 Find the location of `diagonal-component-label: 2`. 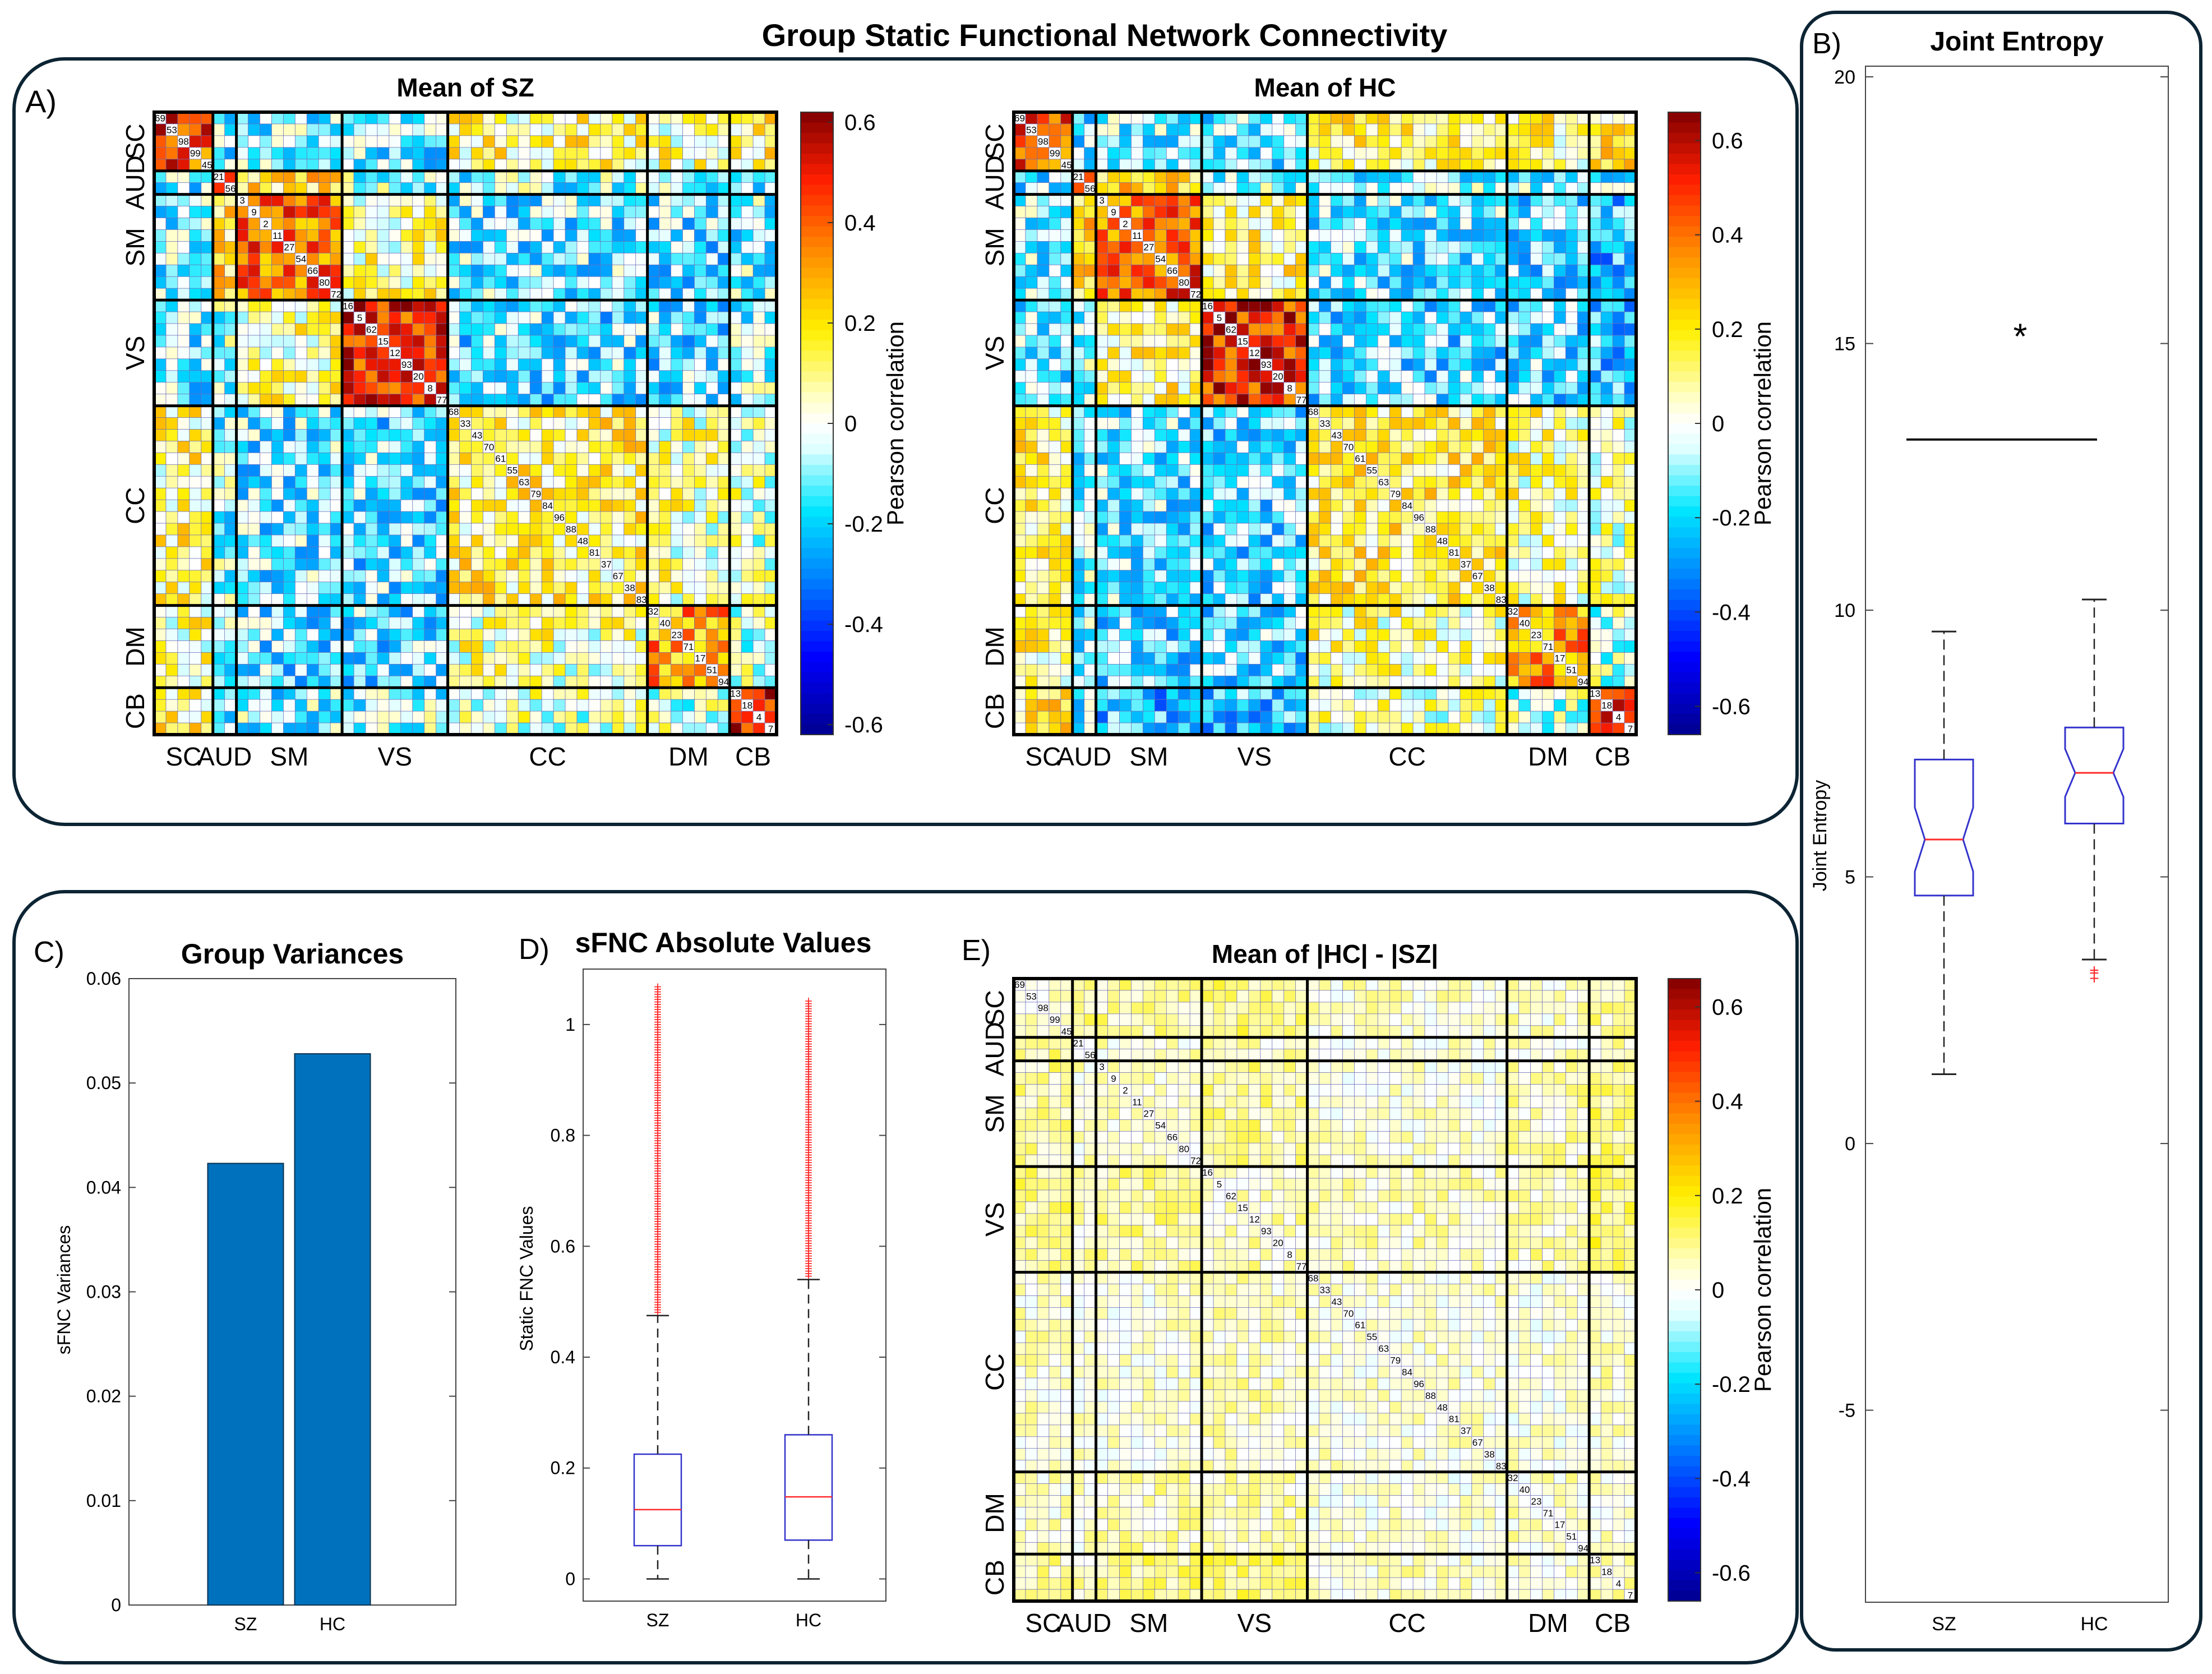

diagonal-component-label: 2 is located at coordinates (265, 224).